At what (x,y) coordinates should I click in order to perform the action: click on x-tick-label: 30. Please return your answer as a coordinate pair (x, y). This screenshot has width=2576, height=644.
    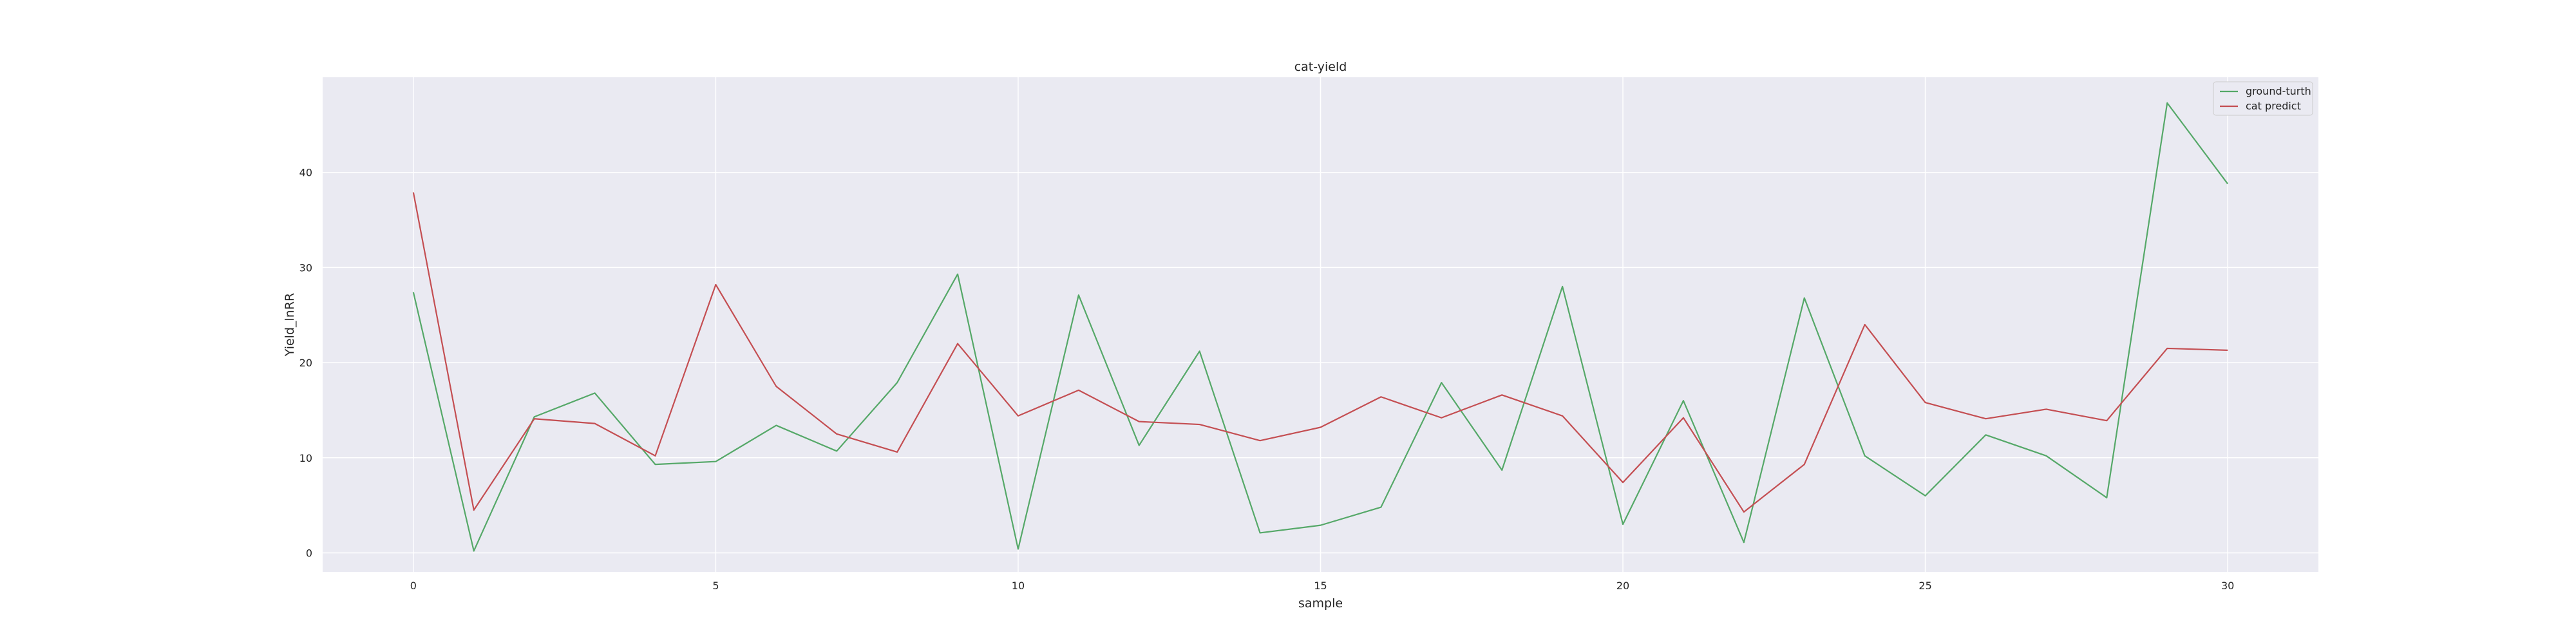
    Looking at the image, I should click on (2227, 586).